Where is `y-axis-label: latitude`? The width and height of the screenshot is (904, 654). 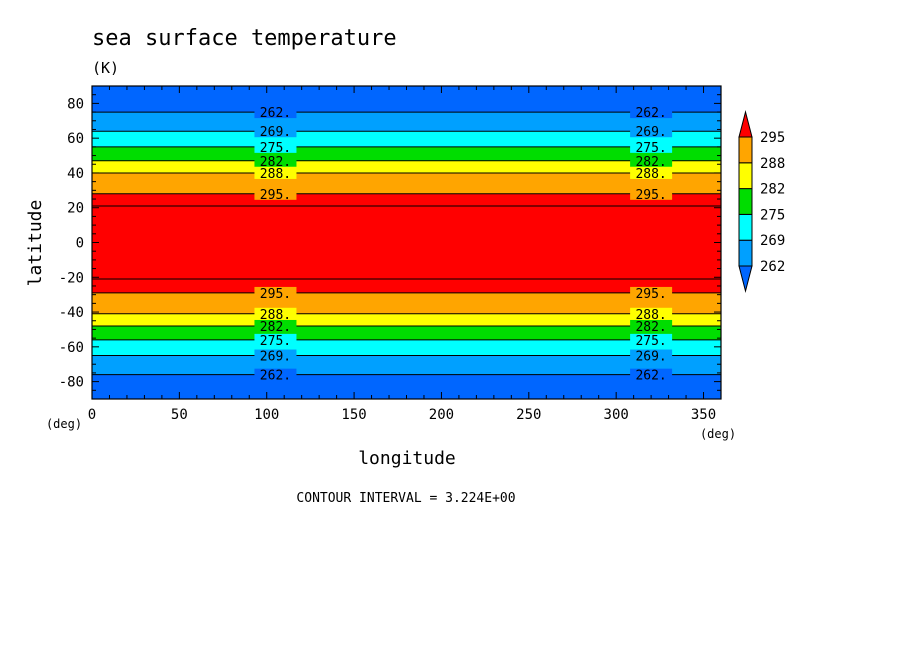 y-axis-label: latitude is located at coordinates (35, 243).